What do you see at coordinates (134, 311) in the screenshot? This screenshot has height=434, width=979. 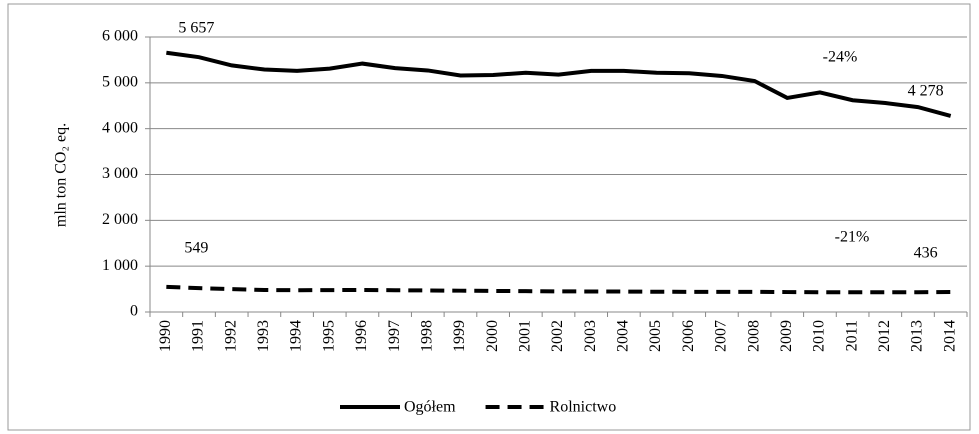 I see `y-tick-label: 0` at bounding box center [134, 311].